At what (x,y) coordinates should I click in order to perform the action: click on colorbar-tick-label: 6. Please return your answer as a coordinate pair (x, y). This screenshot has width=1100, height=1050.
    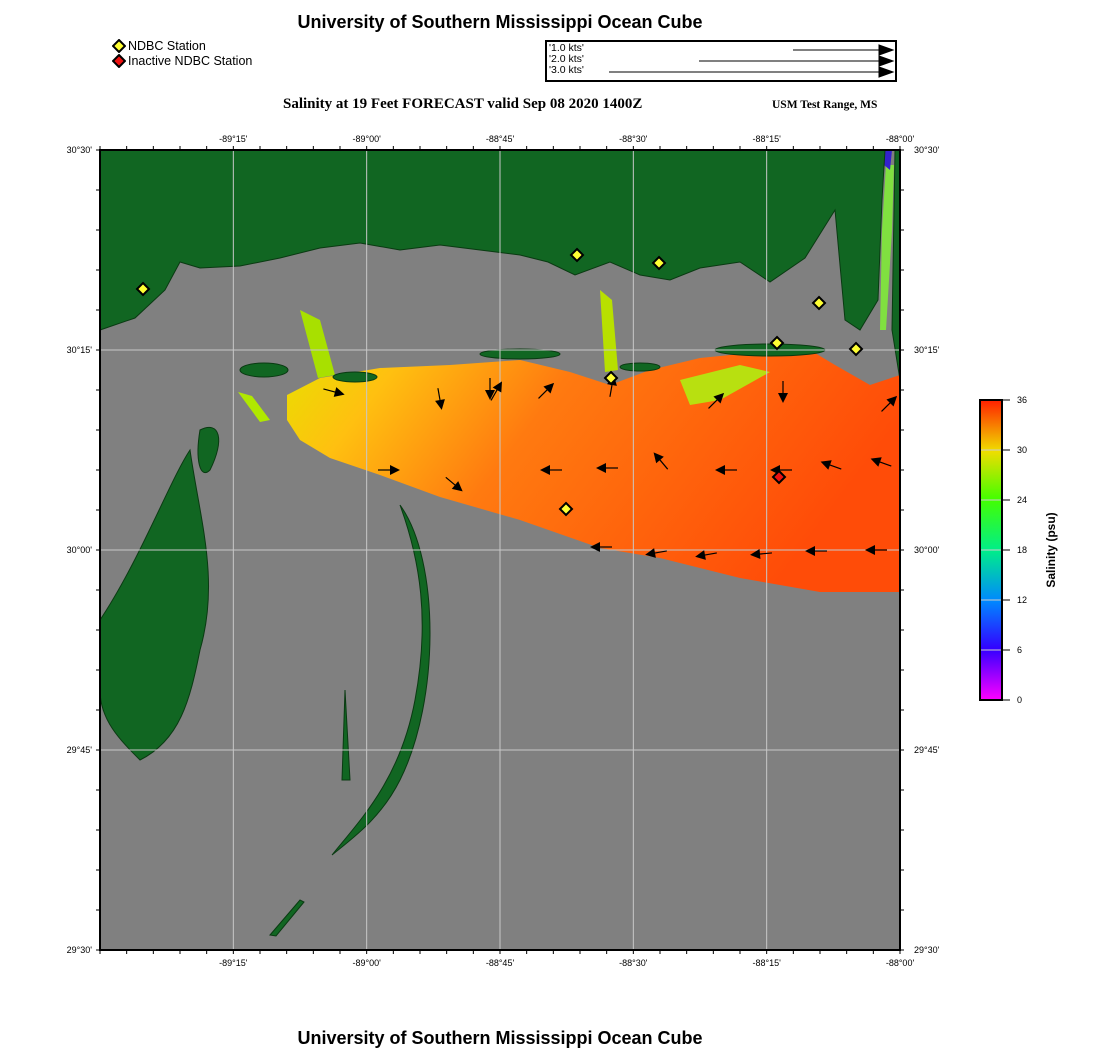
    Looking at the image, I should click on (1019, 650).